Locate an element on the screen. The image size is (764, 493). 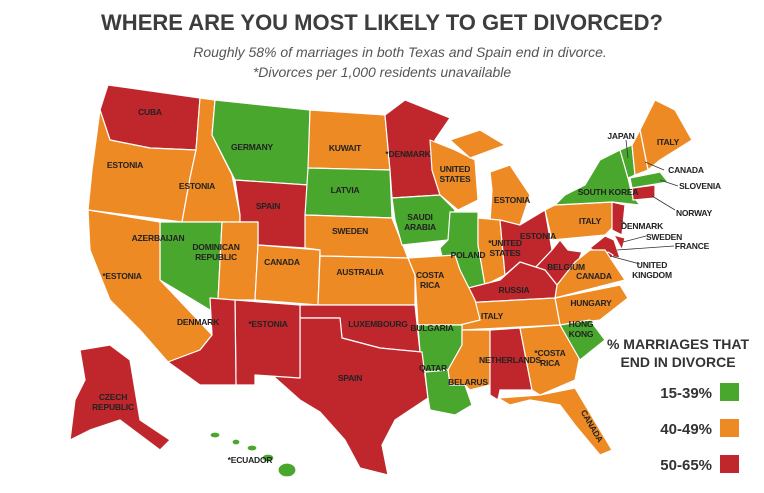
state-label: LUXEMBOURG is located at coordinates (378, 324).